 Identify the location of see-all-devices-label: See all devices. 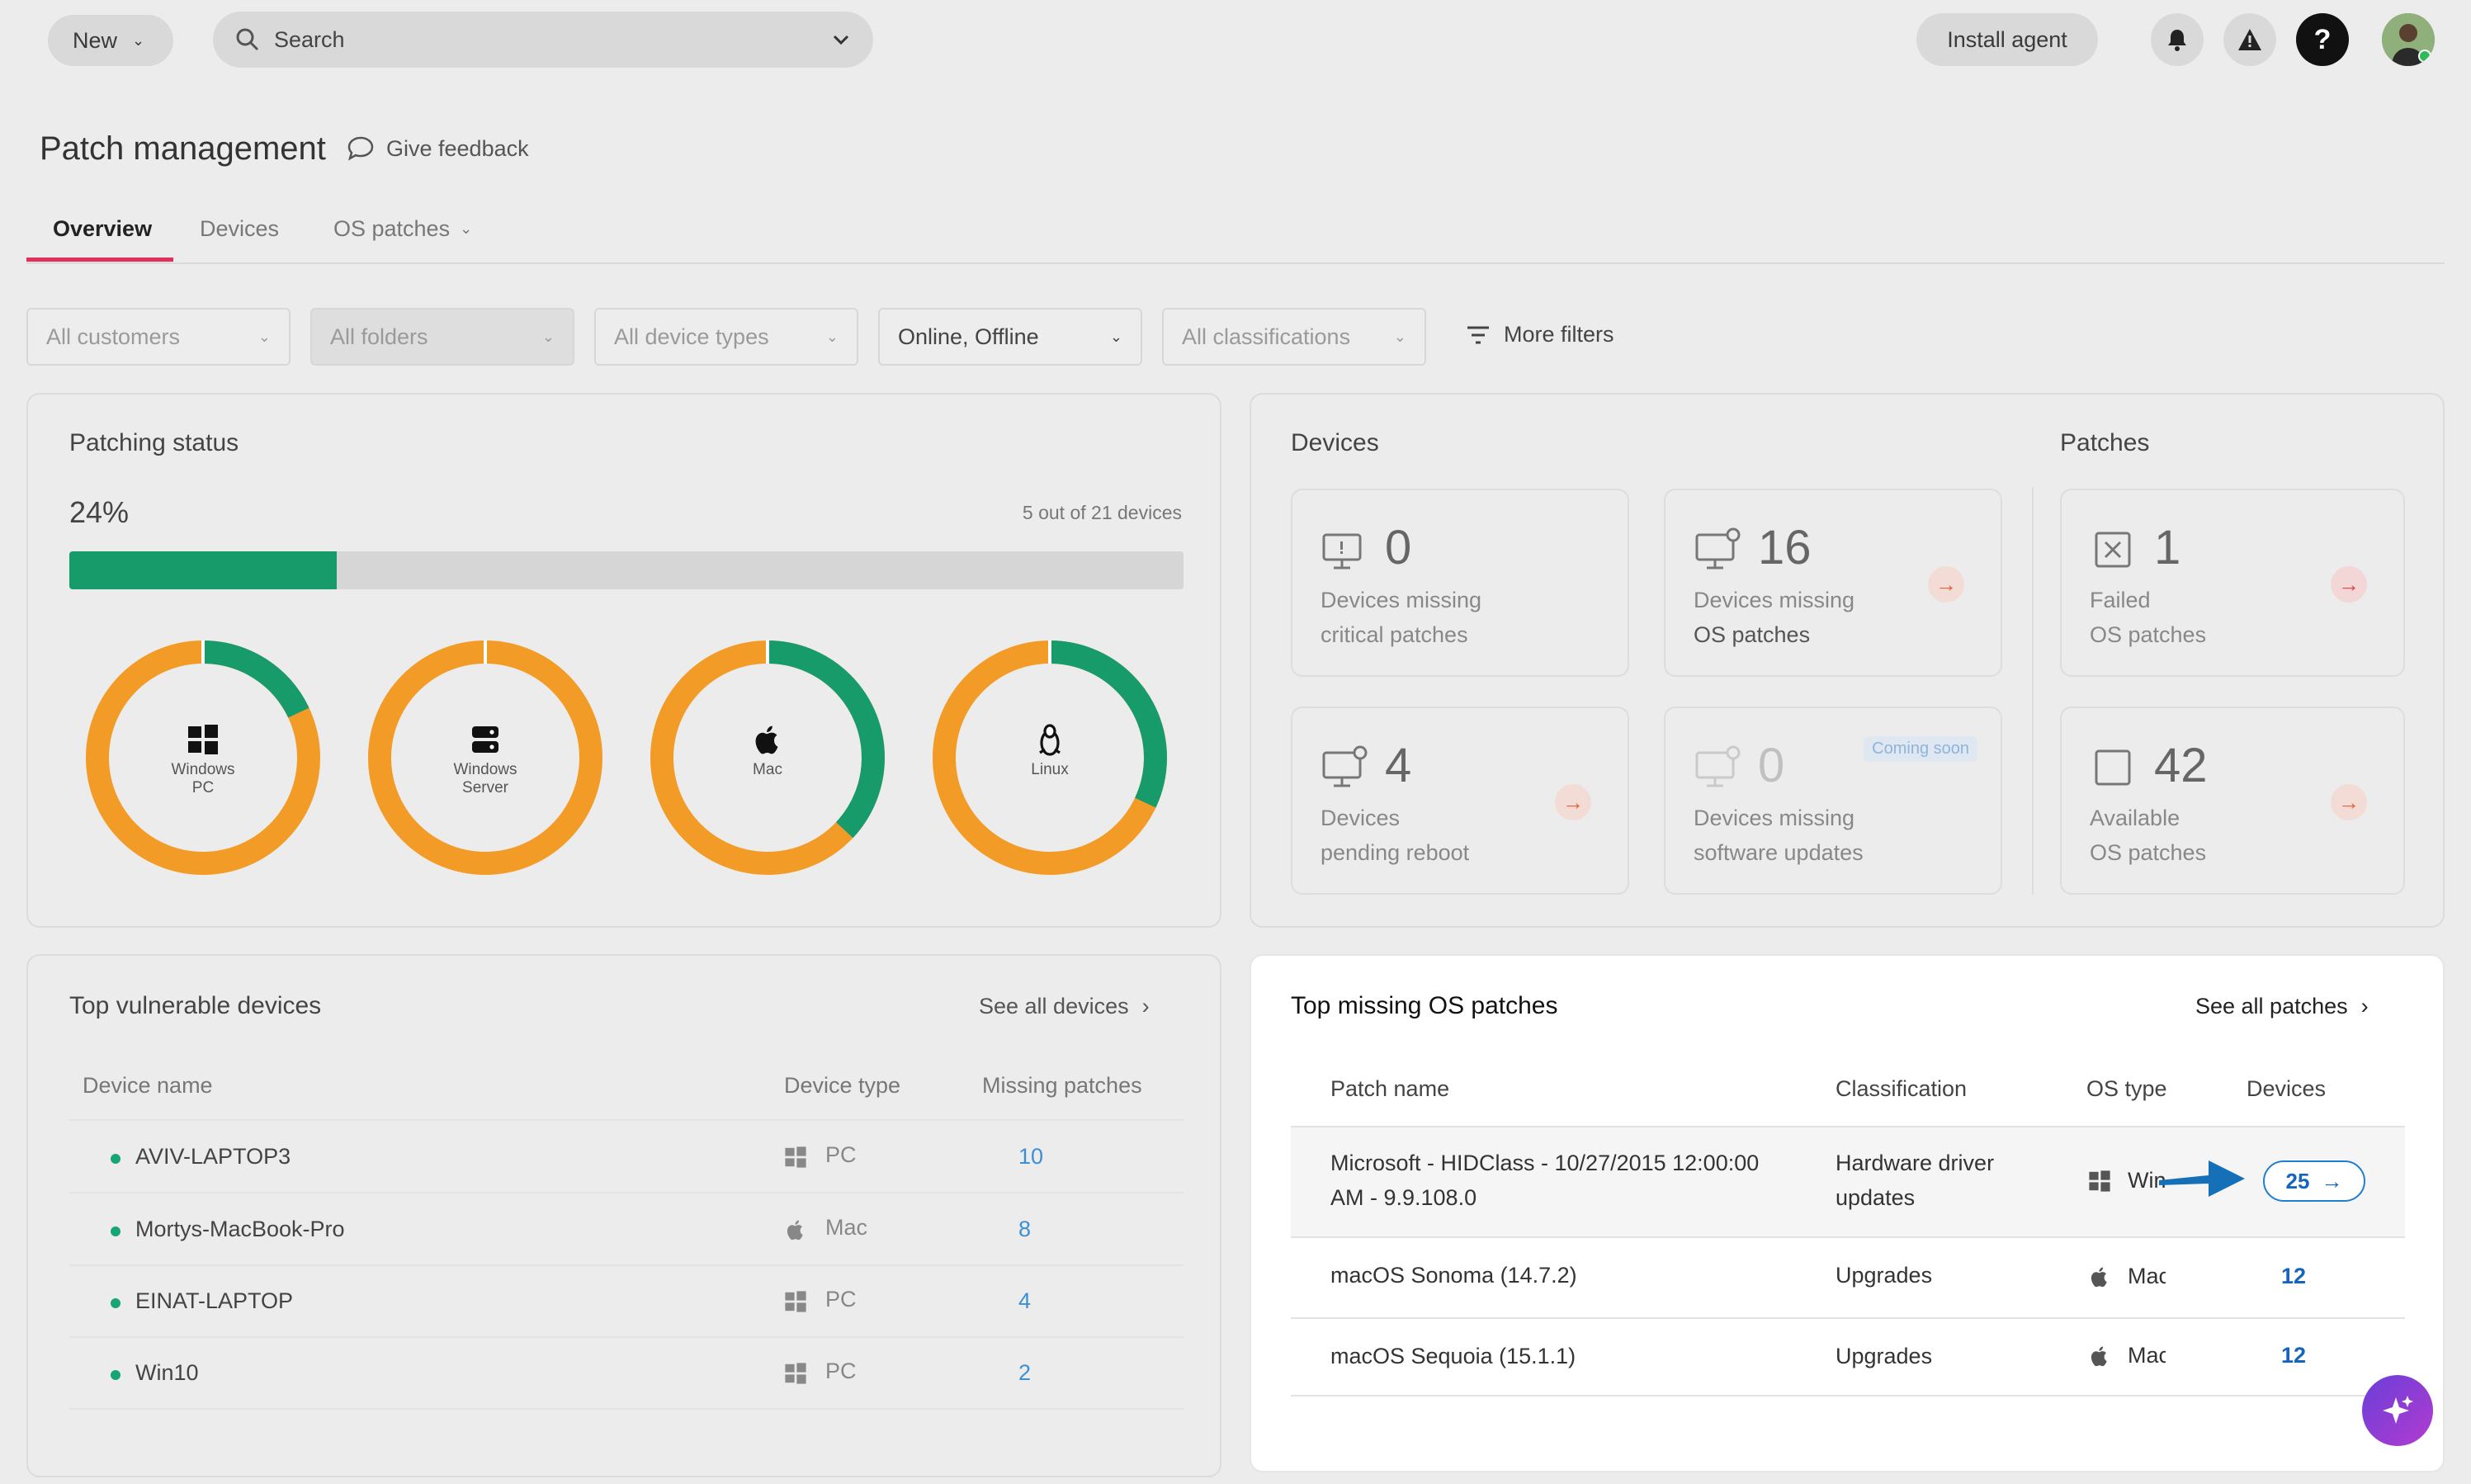
(1054, 1006).